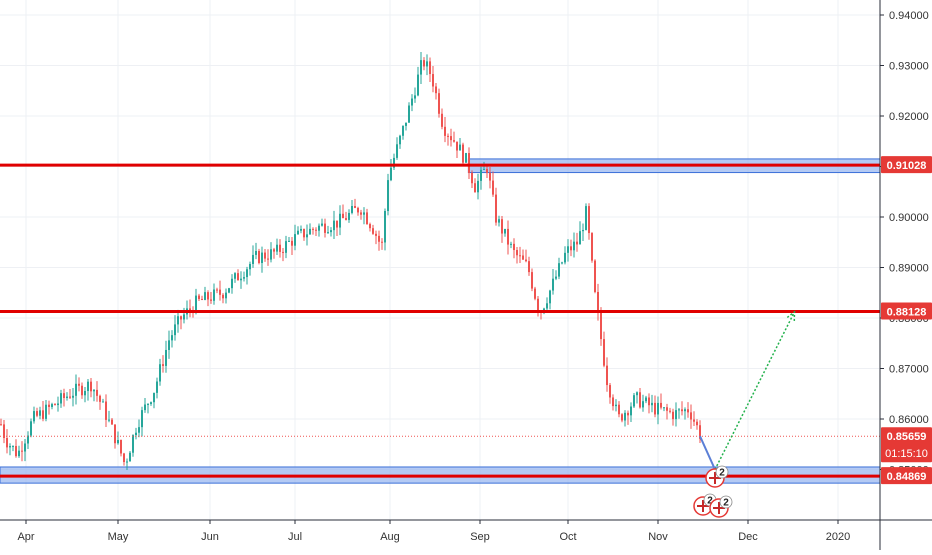 This screenshot has height=555, width=932. Describe the element at coordinates (838, 537) in the screenshot. I see `x-tick-label: 2020` at that location.